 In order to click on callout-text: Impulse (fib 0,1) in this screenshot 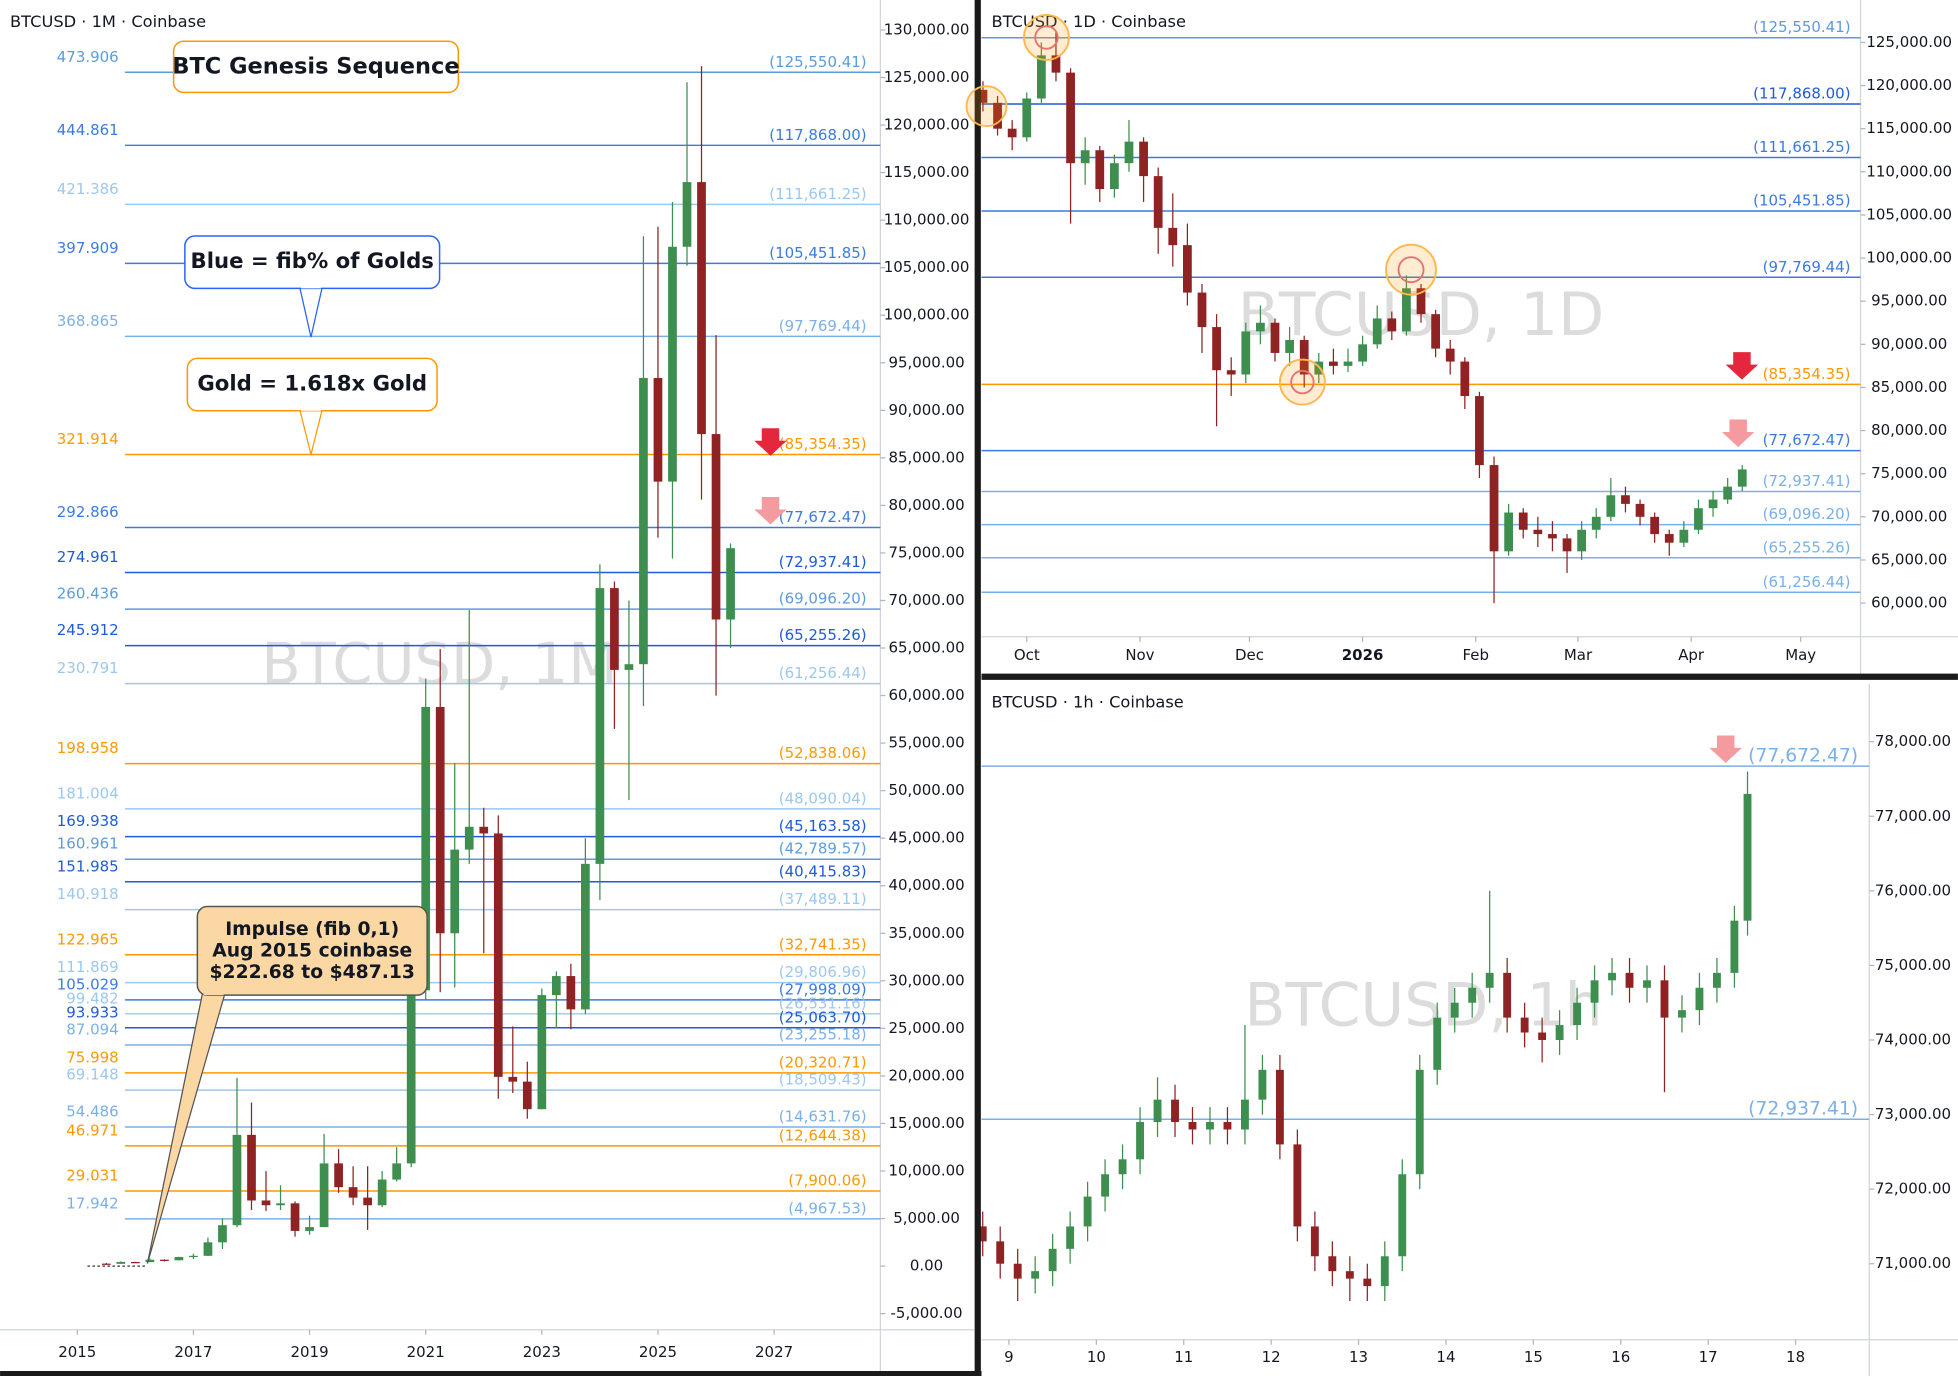, I will do `click(312, 929)`.